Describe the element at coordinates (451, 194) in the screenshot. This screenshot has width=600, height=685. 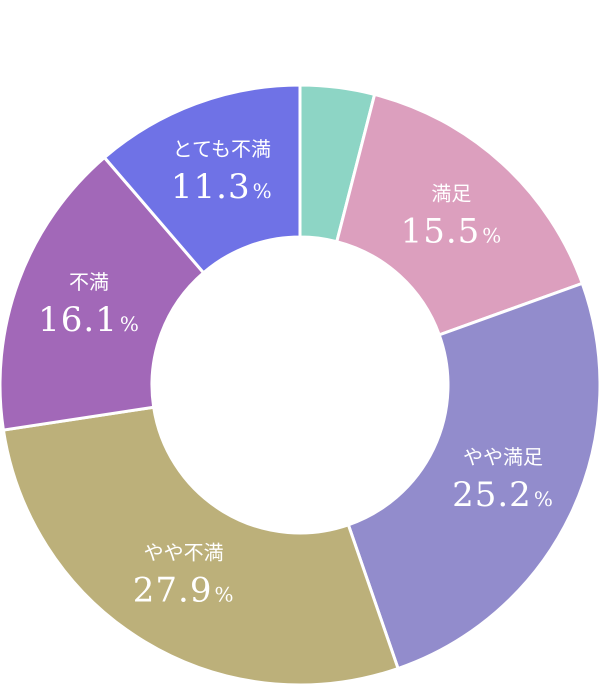
I see `slice-2-category-label: 満足` at that location.